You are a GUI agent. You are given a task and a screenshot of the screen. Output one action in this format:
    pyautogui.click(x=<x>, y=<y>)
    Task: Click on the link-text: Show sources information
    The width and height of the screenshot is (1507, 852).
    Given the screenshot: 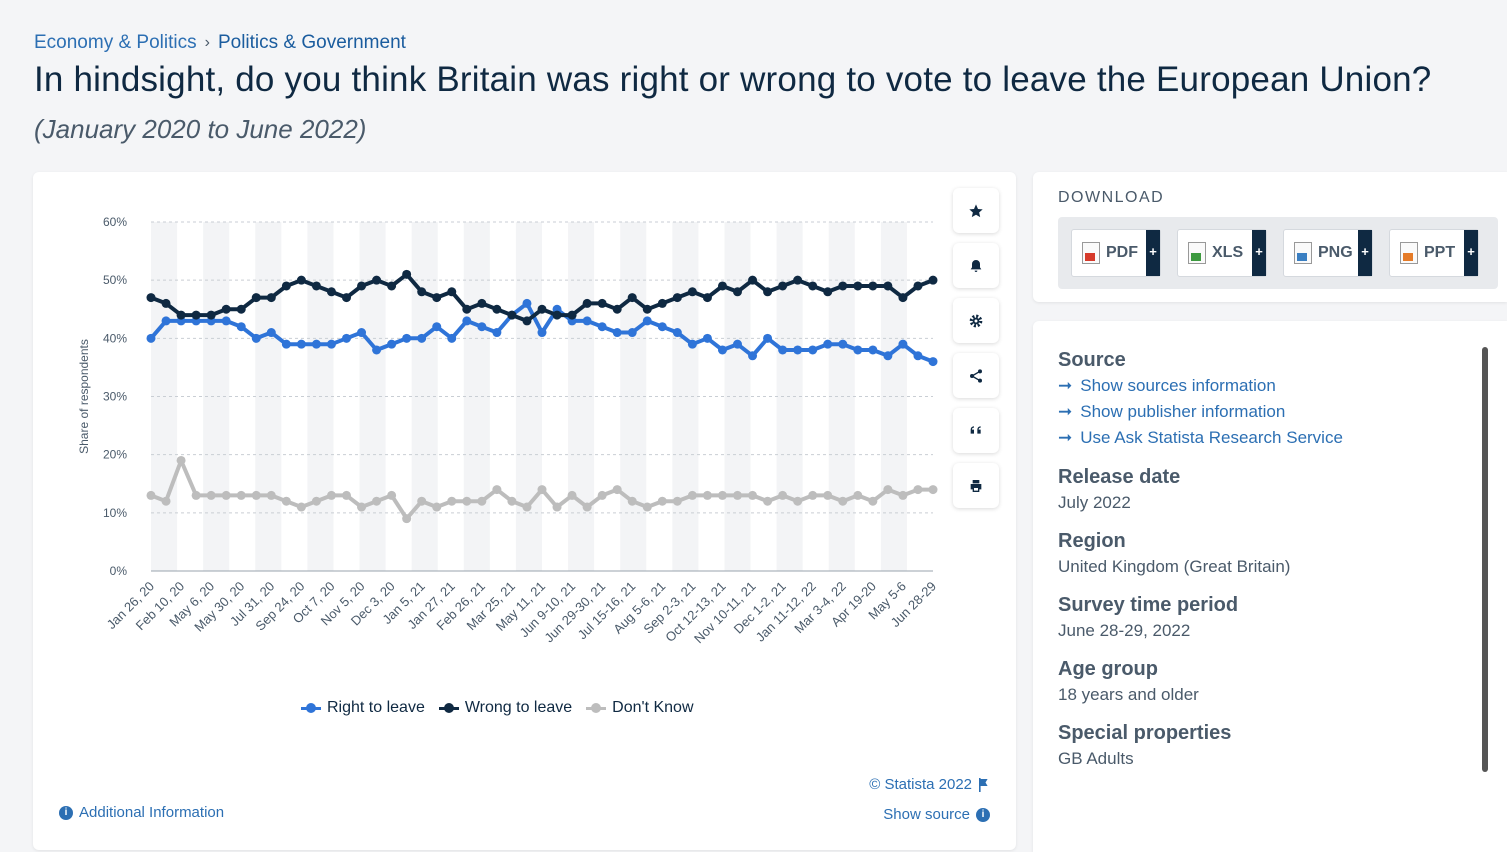 What is the action you would take?
    pyautogui.click(x=1178, y=385)
    